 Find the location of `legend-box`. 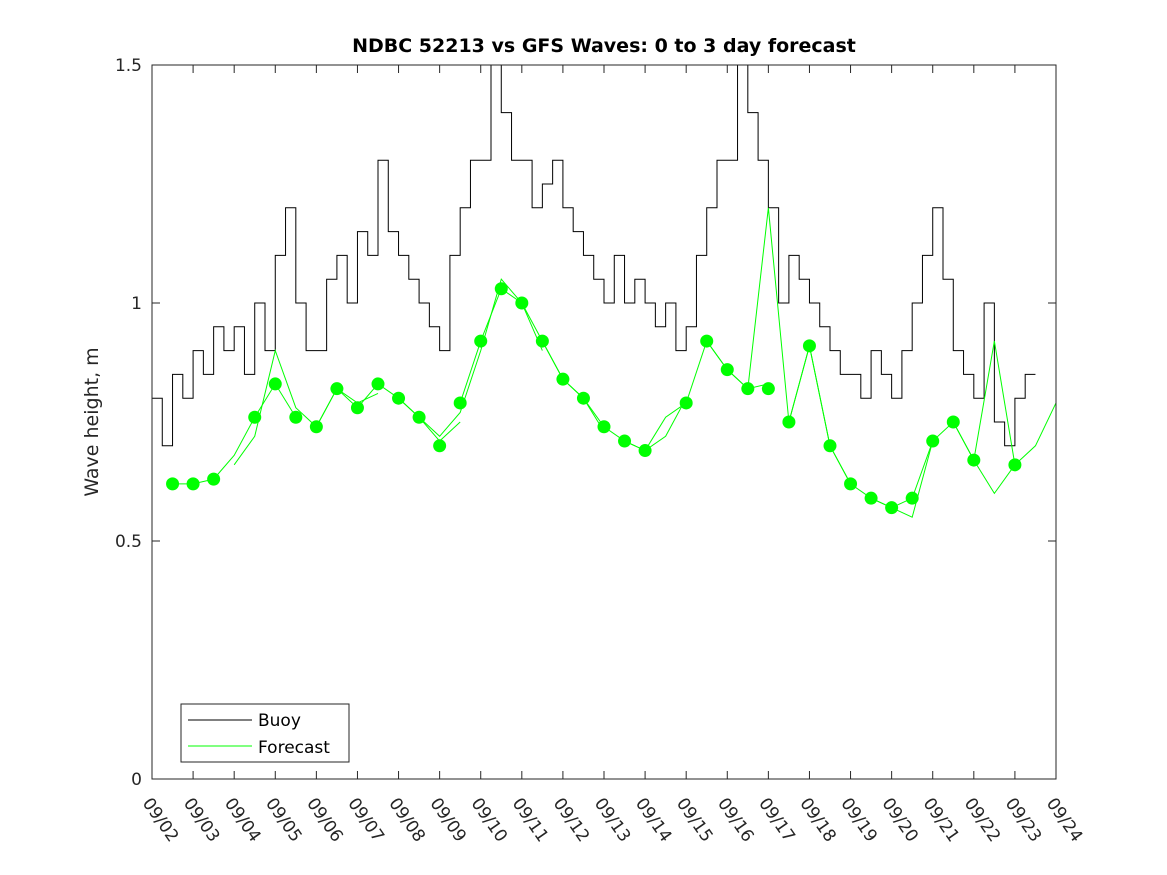

legend-box is located at coordinates (265, 733).